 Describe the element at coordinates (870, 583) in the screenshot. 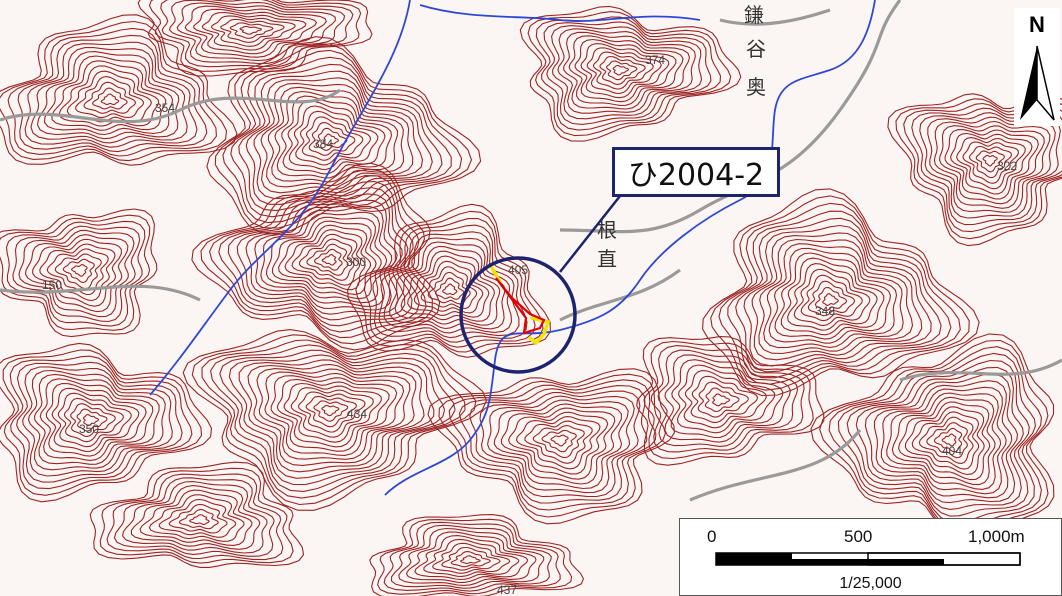

I see `scale-ratio: 1/25,000` at that location.